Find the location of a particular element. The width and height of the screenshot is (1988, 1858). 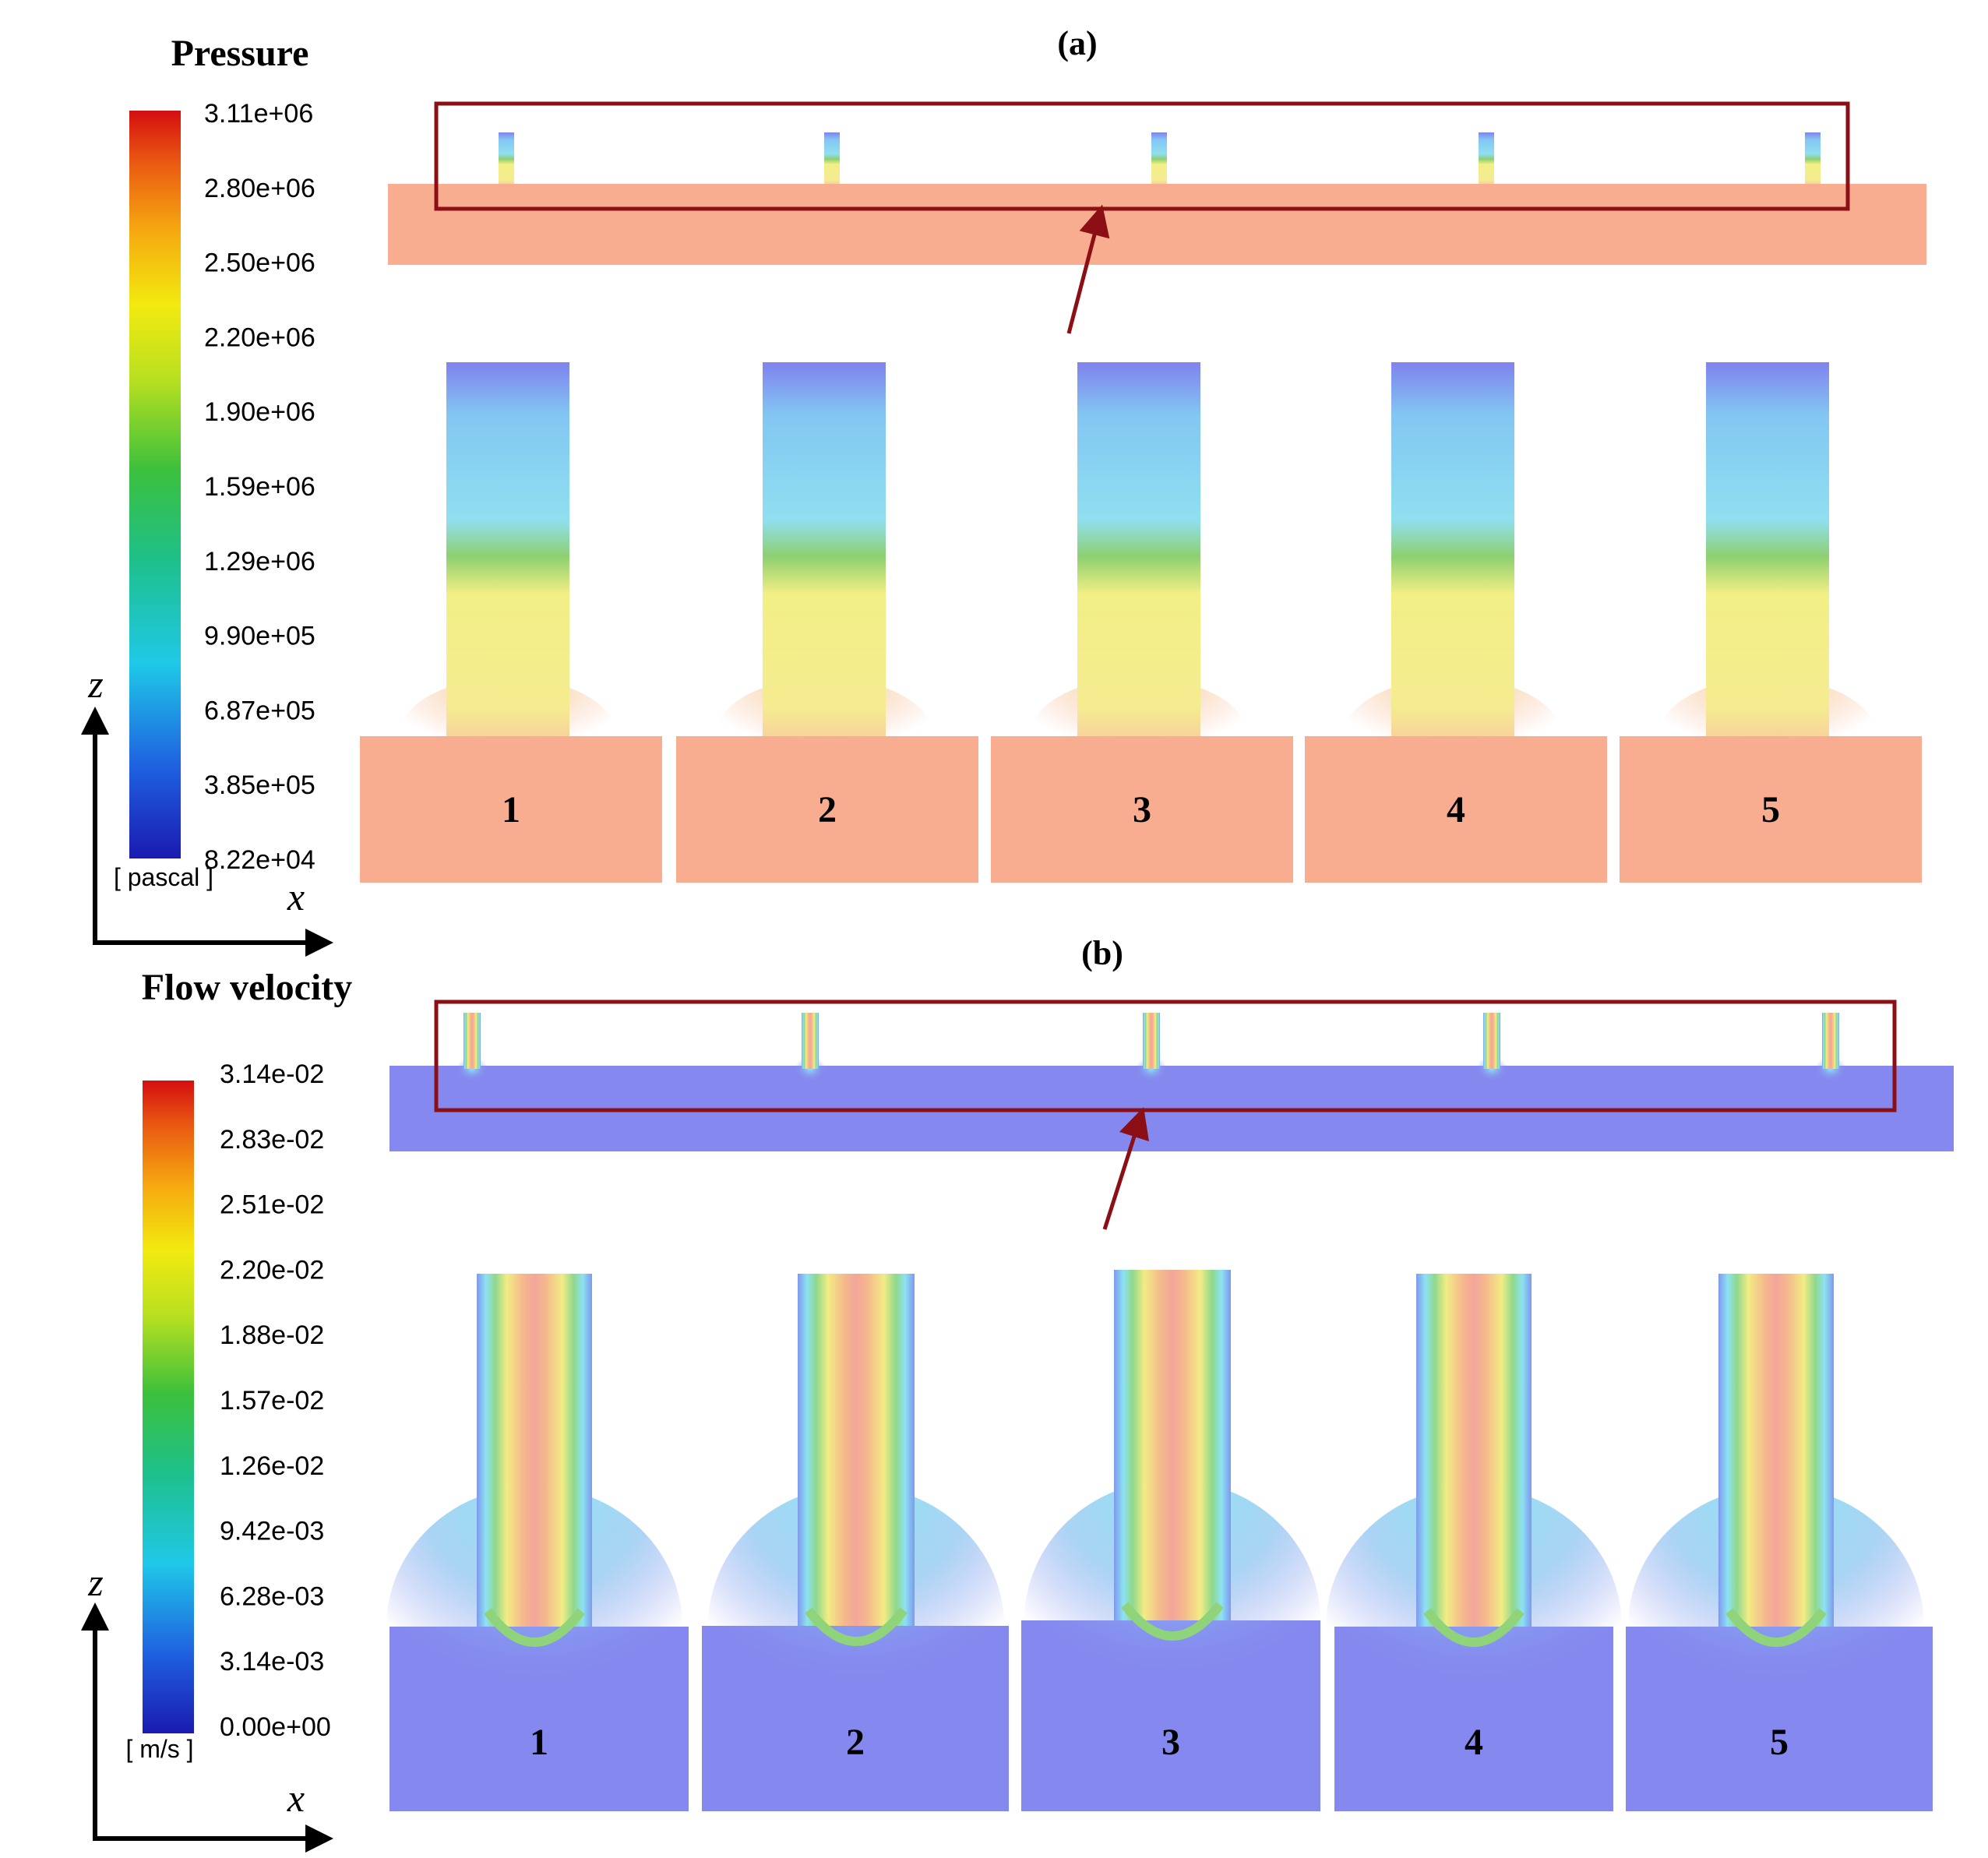

pressure-overview-bulk is located at coordinates (1157, 224).